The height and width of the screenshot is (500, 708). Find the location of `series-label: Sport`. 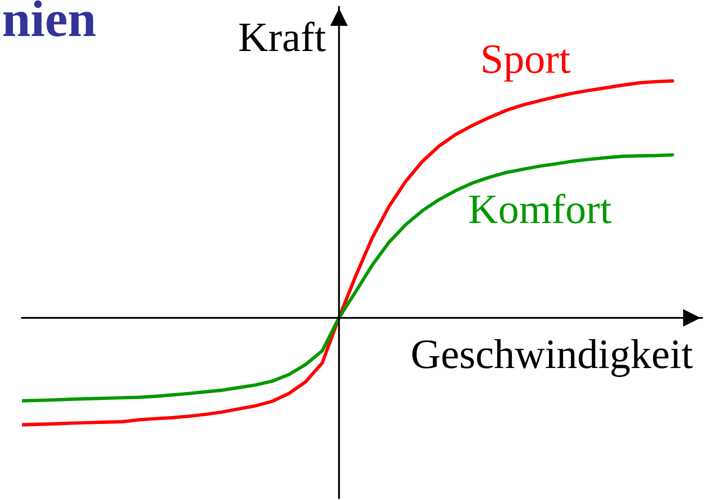

series-label: Sport is located at coordinates (526, 63).